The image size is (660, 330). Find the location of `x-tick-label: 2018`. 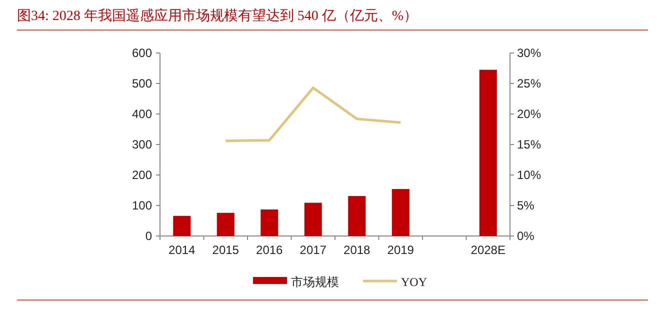

x-tick-label: 2018 is located at coordinates (357, 250).